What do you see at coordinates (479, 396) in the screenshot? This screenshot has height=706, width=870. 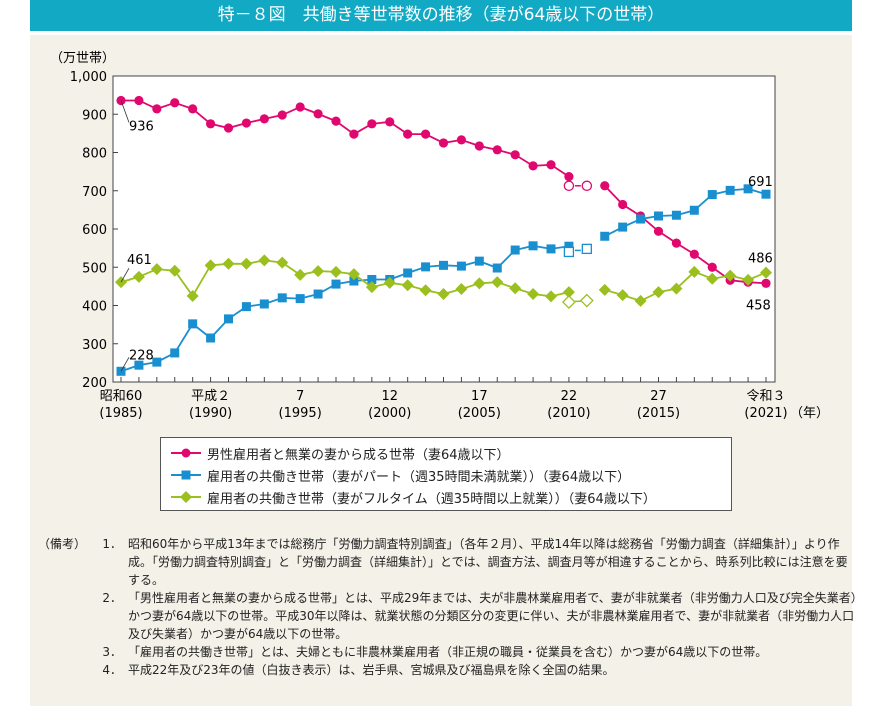 I see `x-tick-era-label: 17` at bounding box center [479, 396].